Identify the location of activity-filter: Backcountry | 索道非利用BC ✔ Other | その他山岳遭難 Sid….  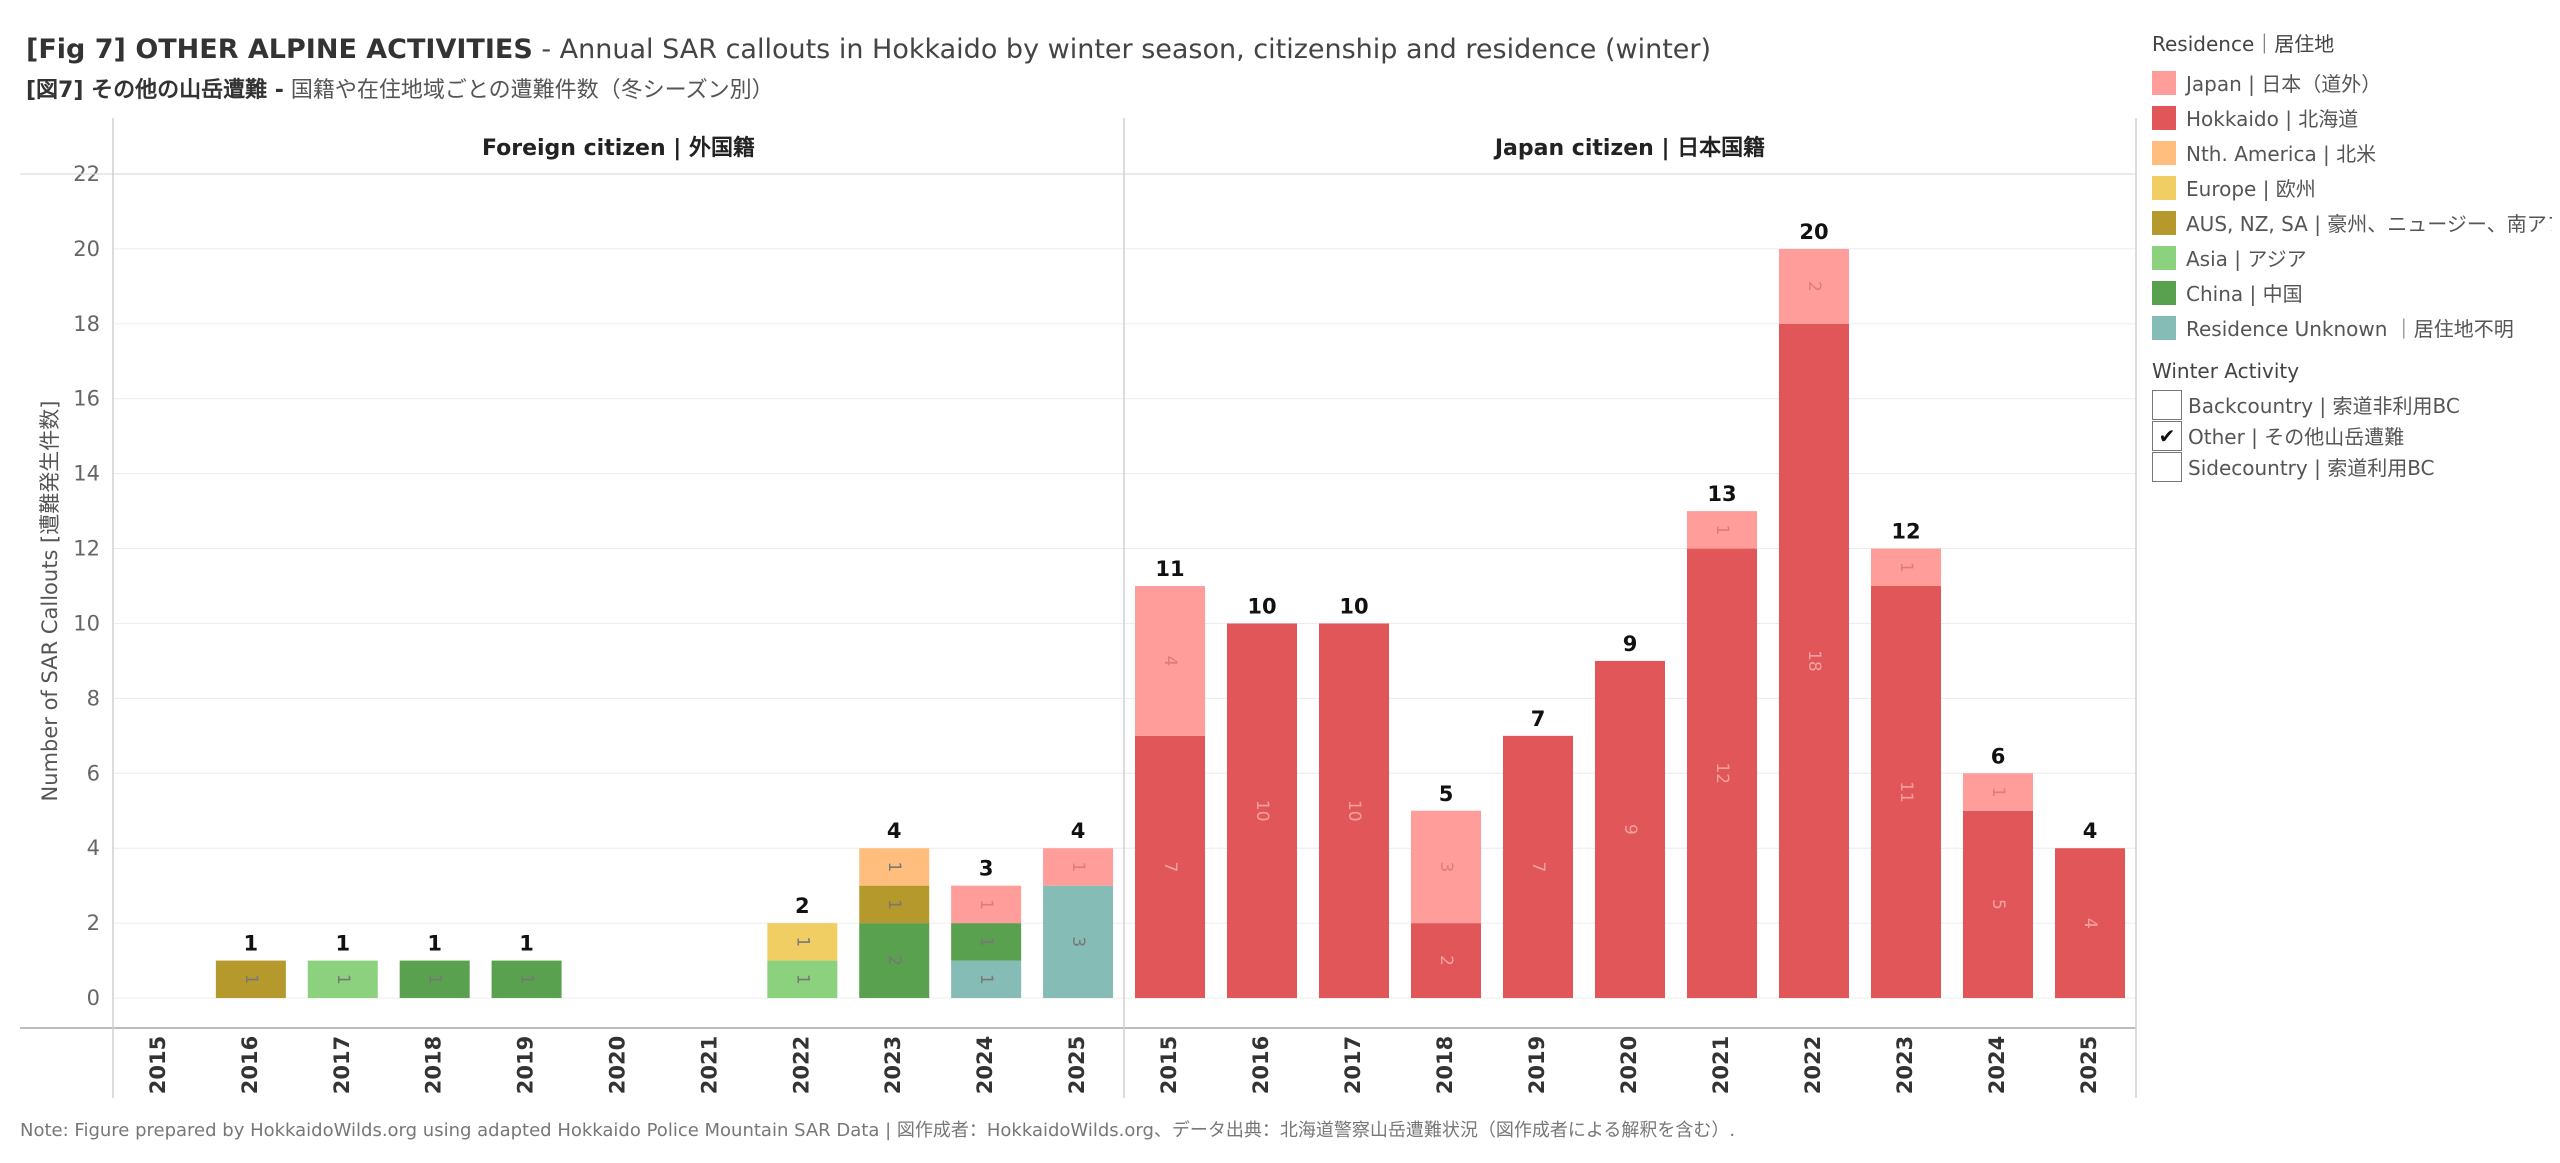
(2352, 435).